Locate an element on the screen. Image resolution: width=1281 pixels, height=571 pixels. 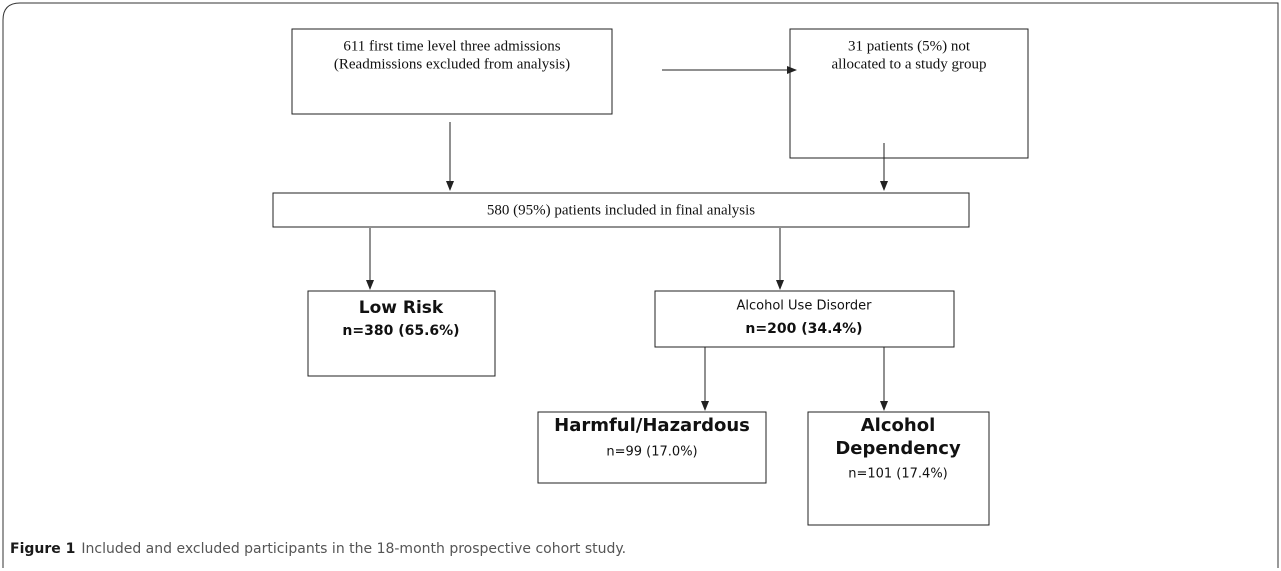
node-text: Harmful/Hazardous is located at coordinates (652, 425).